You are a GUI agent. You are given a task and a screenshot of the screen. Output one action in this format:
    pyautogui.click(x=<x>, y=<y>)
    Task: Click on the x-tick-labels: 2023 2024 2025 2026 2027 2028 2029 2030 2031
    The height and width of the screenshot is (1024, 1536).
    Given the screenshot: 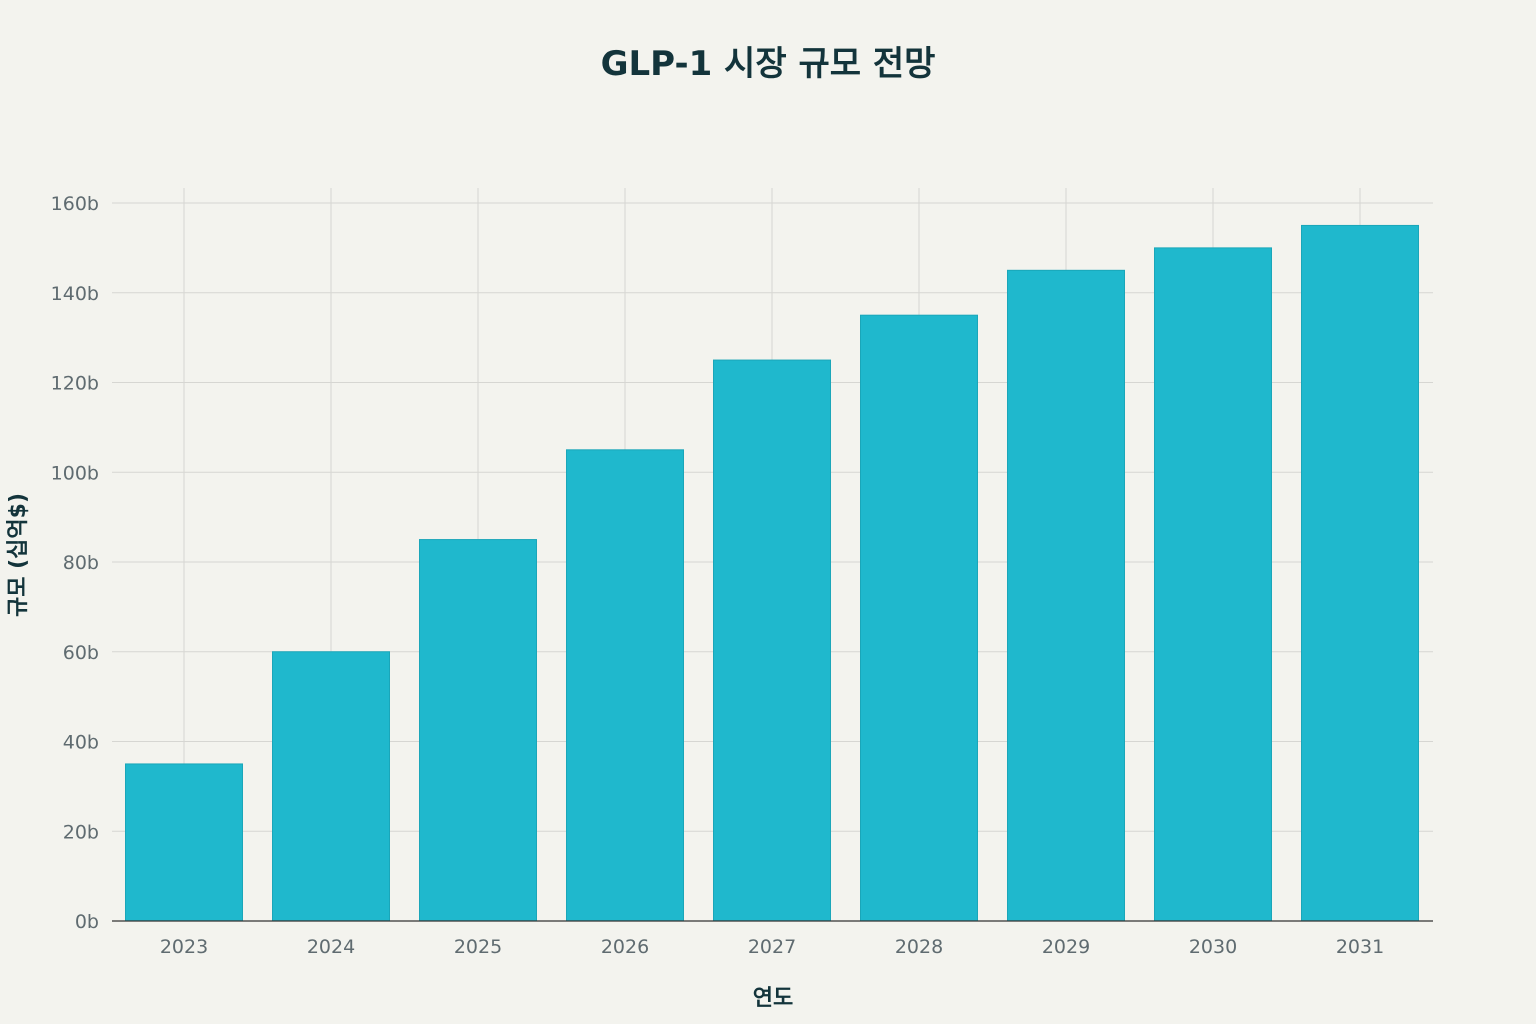 What is the action you would take?
    pyautogui.click(x=772, y=947)
    